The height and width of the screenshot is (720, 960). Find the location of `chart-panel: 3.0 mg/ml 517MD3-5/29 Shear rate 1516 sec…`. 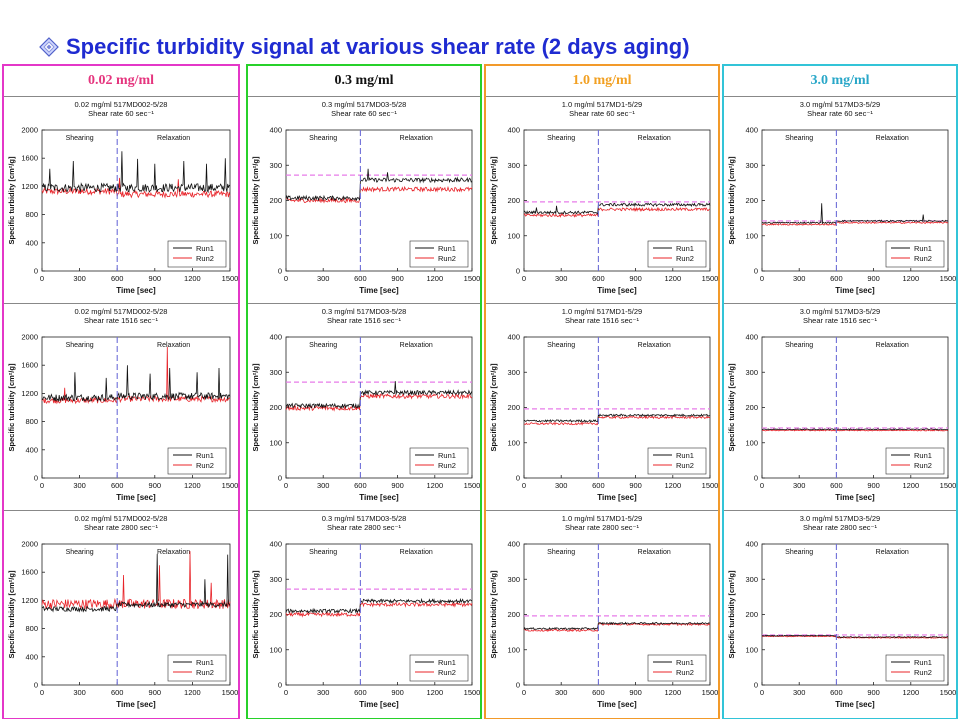

chart-panel: 3.0 mg/ml 517MD3-5/29 Shear rate 1516 sec… is located at coordinates (840, 407).